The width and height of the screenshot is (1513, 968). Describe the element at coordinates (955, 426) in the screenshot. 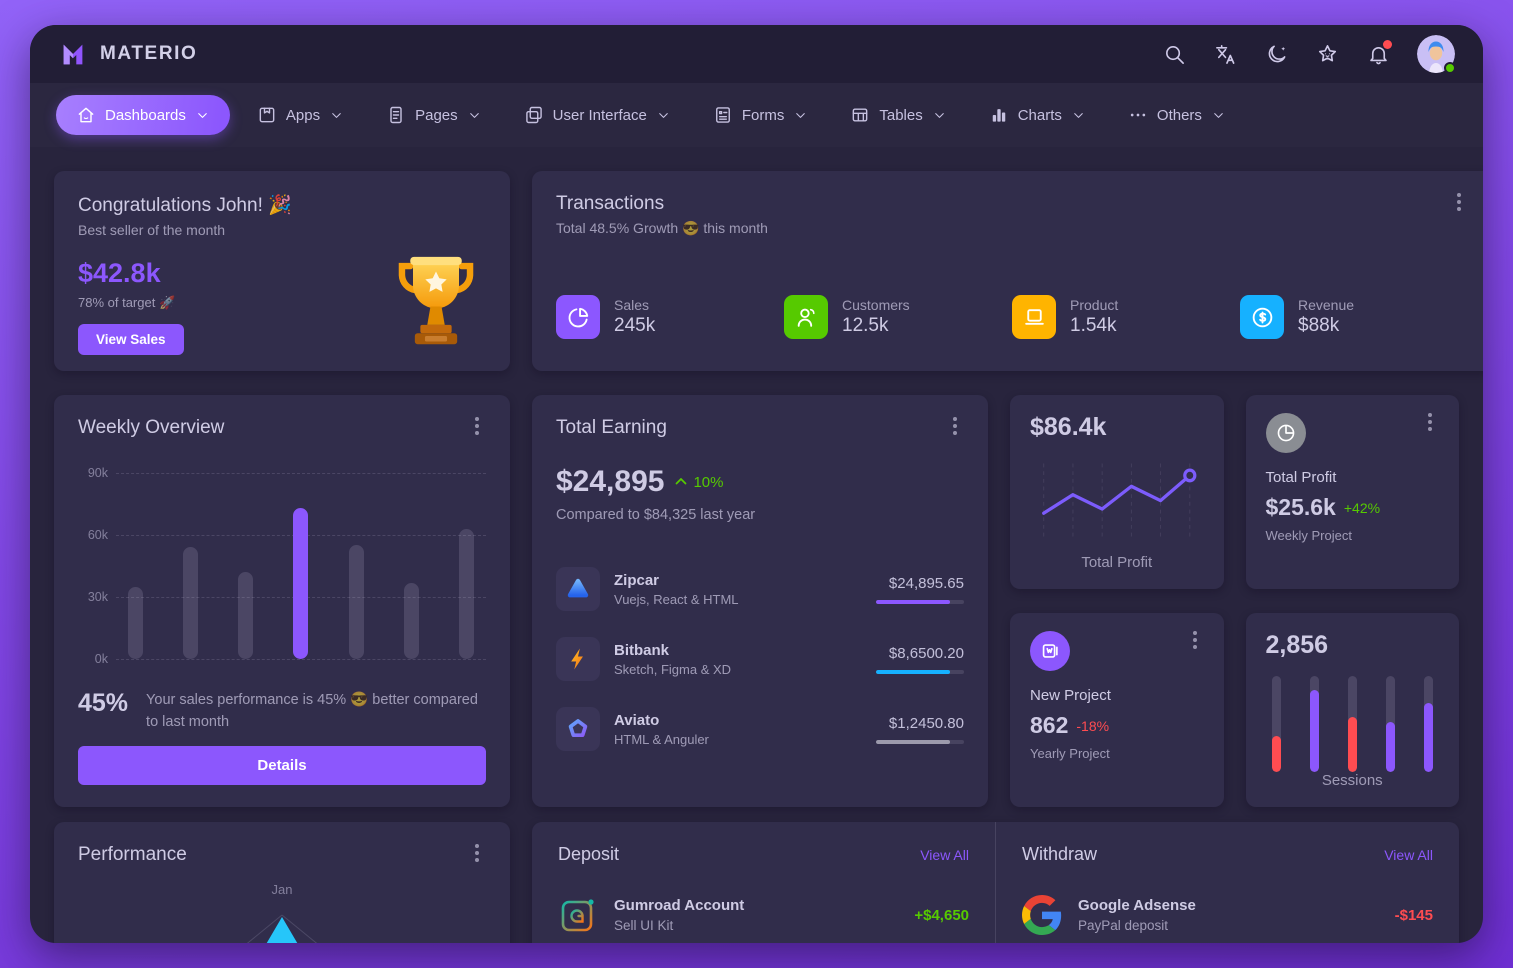

I see `total-earning-menu-button` at that location.